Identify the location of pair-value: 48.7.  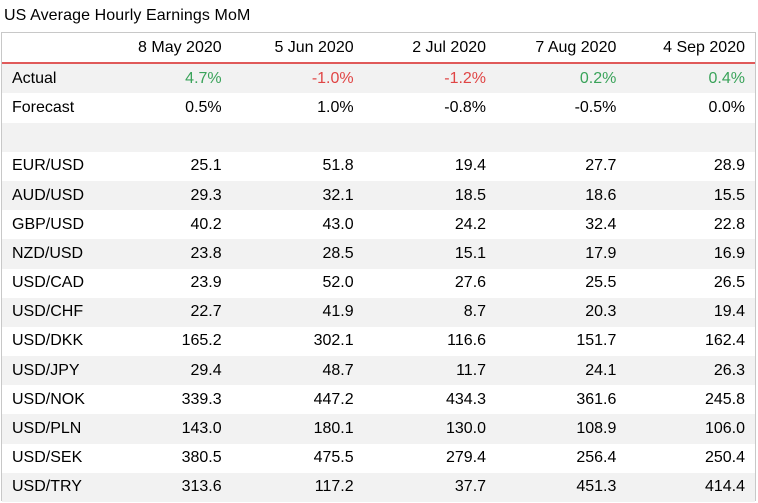
(290, 371).